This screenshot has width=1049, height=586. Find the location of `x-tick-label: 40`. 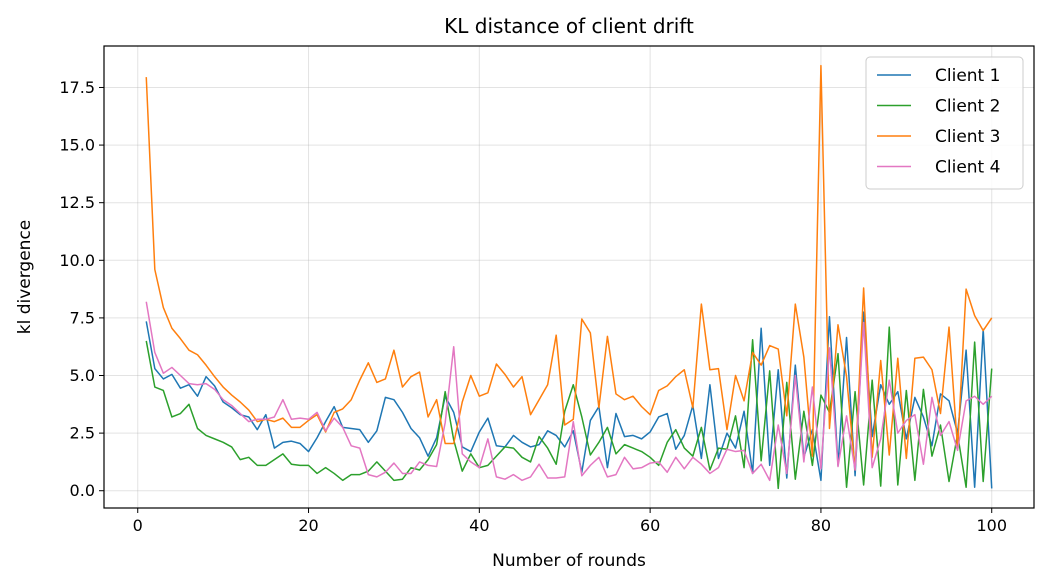

x-tick-label: 40 is located at coordinates (479, 525).